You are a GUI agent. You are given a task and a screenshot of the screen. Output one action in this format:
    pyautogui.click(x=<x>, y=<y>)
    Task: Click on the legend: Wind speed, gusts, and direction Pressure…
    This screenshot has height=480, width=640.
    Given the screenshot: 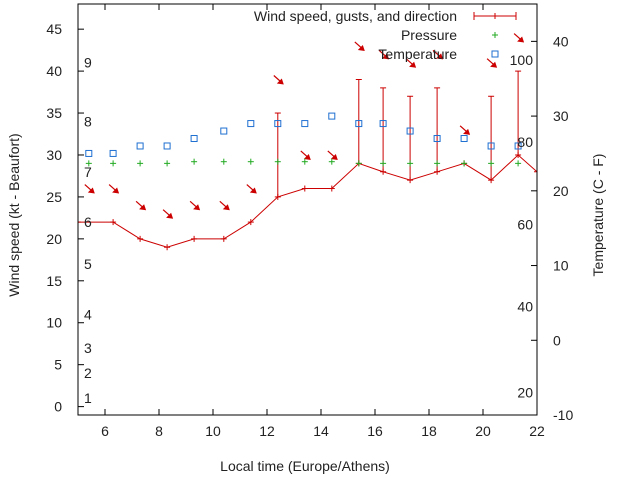 What is the action you would take?
    pyautogui.click(x=385, y=35)
    